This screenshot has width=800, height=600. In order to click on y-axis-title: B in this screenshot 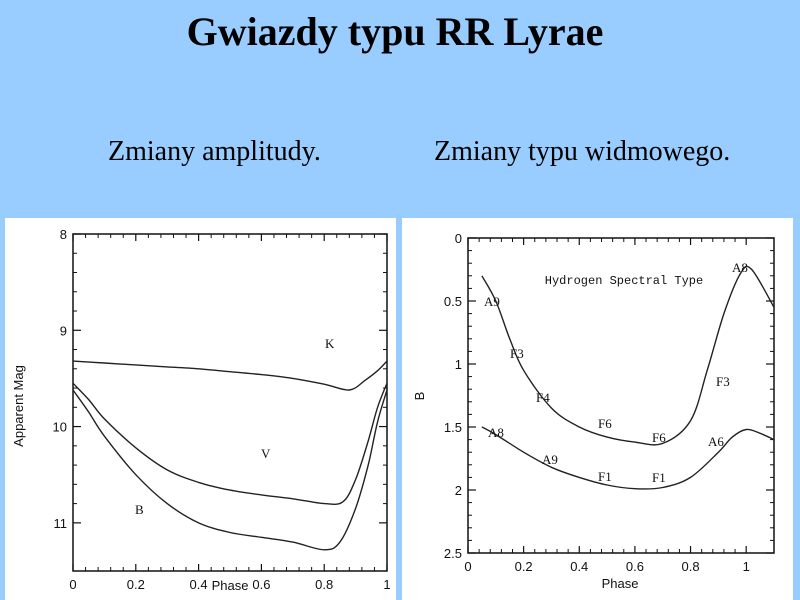, I will do `click(419, 396)`.